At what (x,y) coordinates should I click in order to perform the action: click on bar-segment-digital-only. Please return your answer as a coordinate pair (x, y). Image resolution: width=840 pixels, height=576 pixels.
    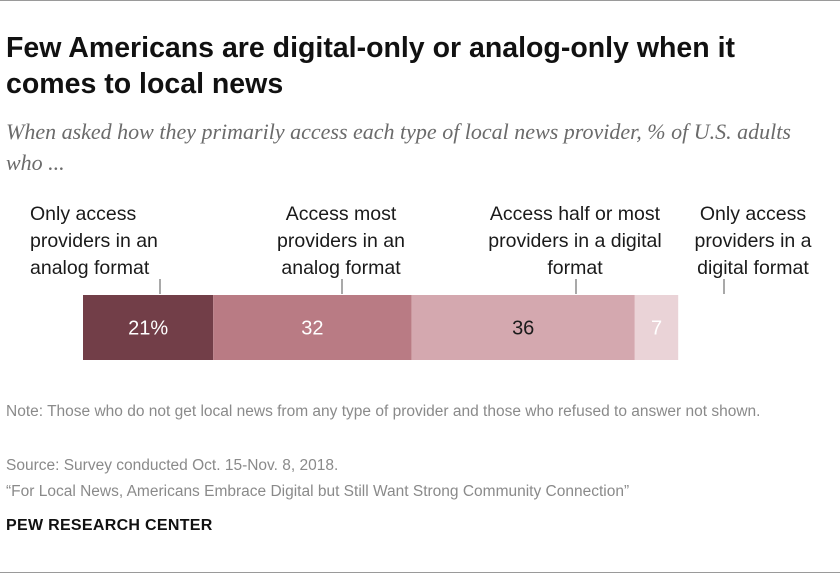
    Looking at the image, I should click on (656, 327).